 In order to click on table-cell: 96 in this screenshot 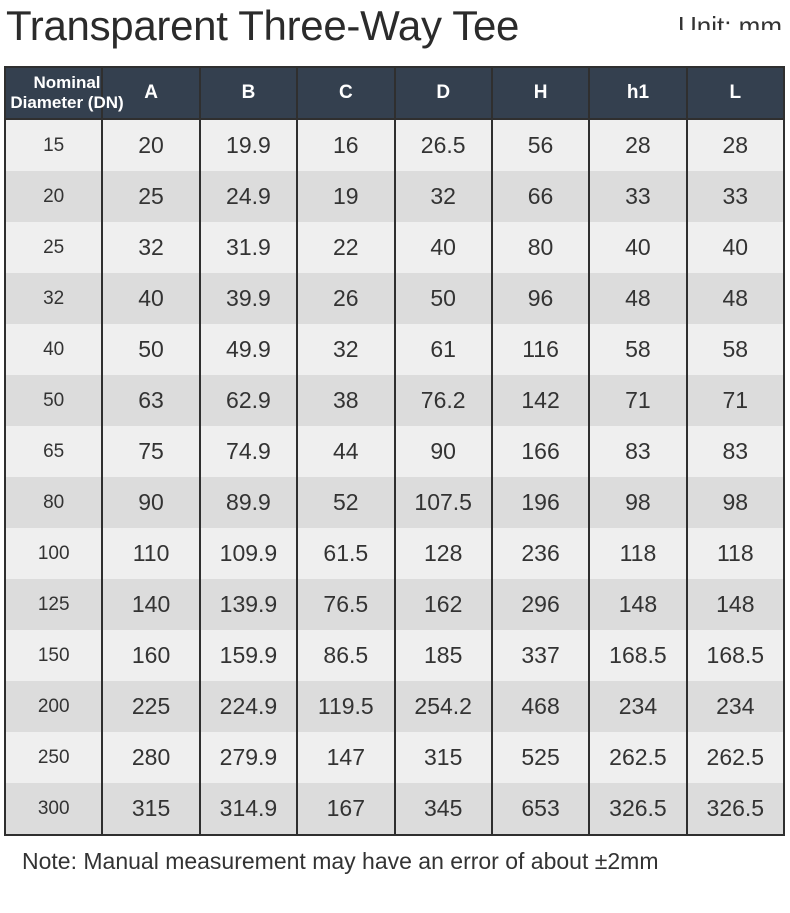, I will do `click(540, 298)`.